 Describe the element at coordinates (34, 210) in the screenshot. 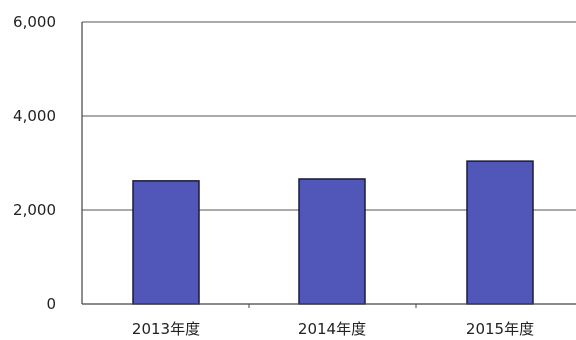

I see `y-tick-label: 2,000` at that location.